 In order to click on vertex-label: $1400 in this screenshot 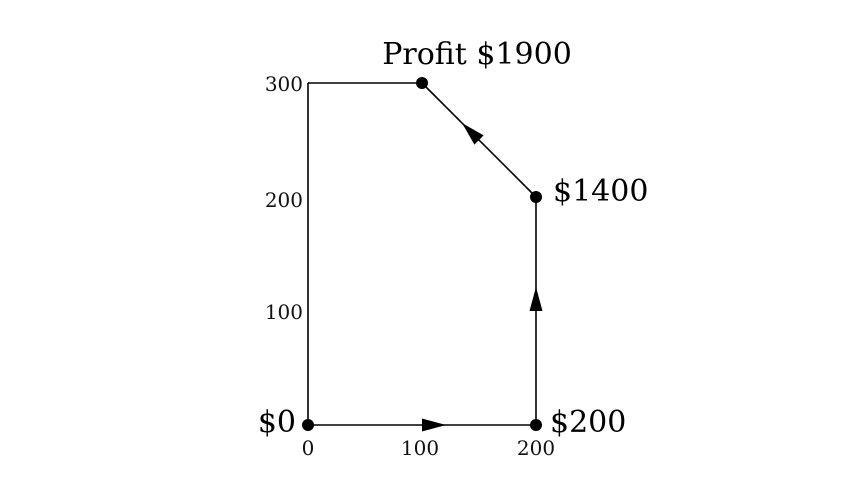, I will do `click(600, 191)`.